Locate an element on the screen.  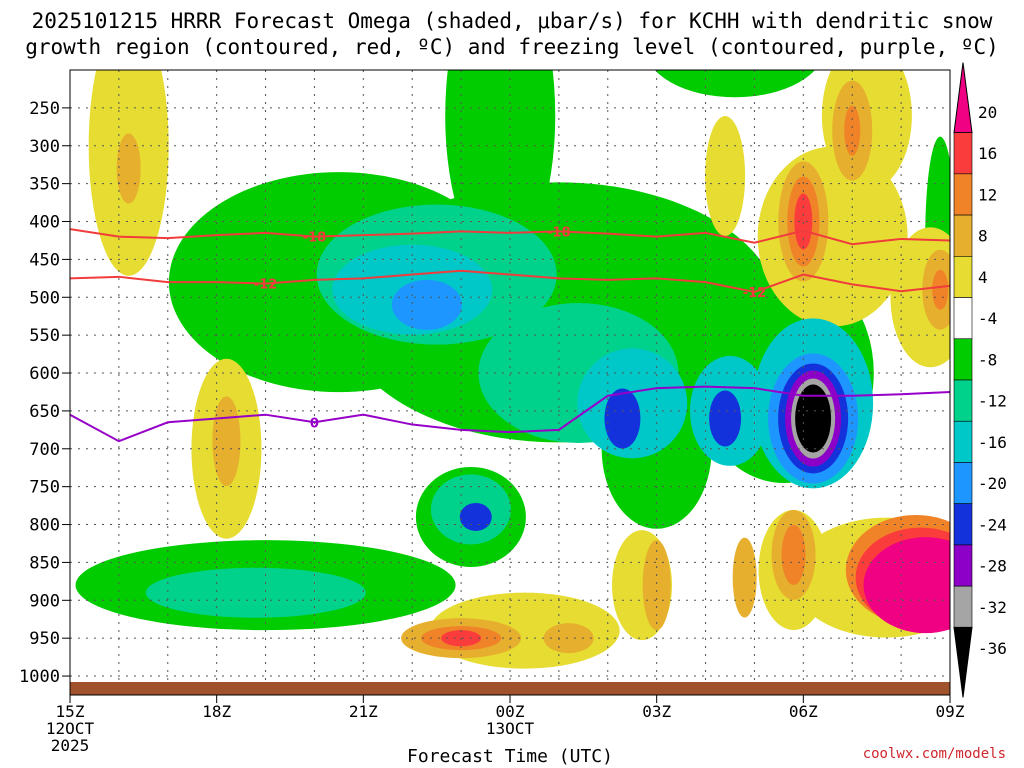
x-tick-label-0-0: 15Z is located at coordinates (70, 711).